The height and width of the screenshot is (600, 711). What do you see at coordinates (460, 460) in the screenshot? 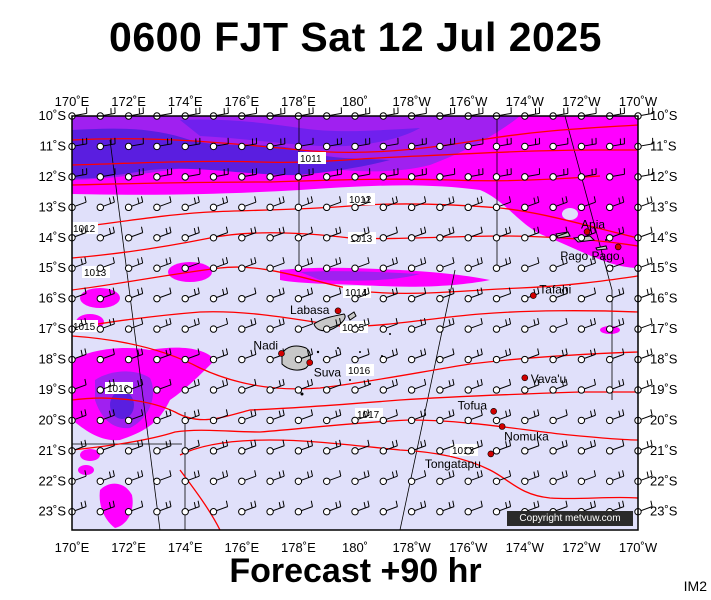
I see `town-marker: Tongatapu` at bounding box center [460, 460].